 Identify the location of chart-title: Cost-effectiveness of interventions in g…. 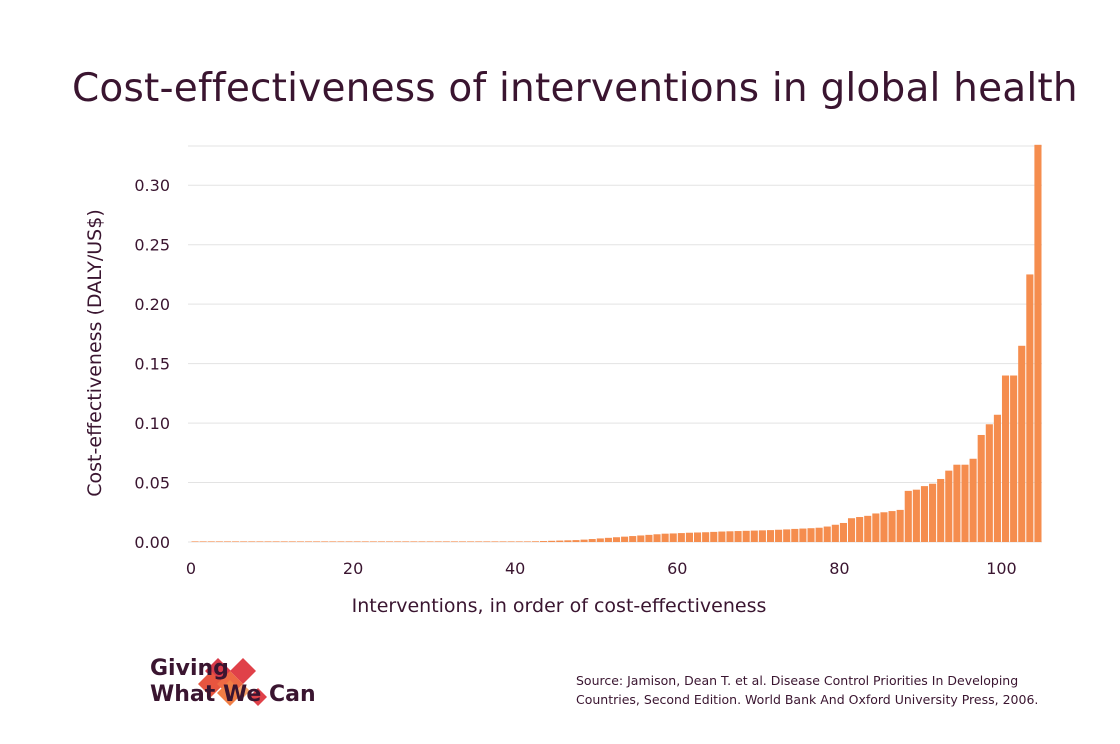
(575, 88).